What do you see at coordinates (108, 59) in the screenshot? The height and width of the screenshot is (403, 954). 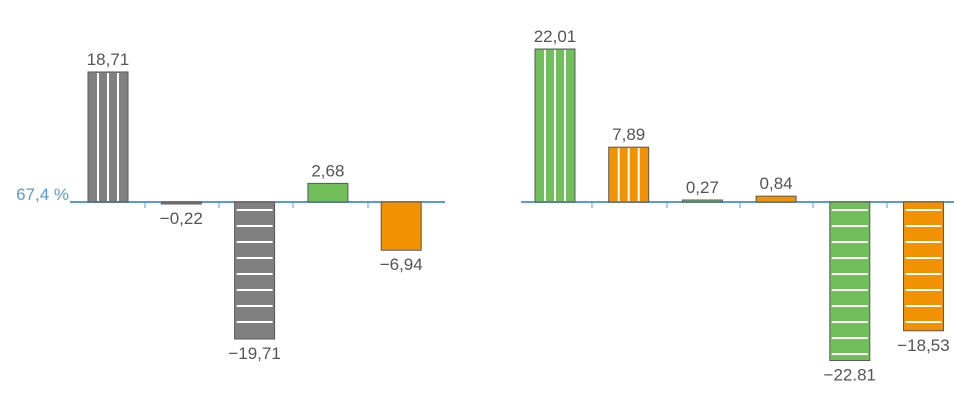 I see `bar-value-label: 18,71` at bounding box center [108, 59].